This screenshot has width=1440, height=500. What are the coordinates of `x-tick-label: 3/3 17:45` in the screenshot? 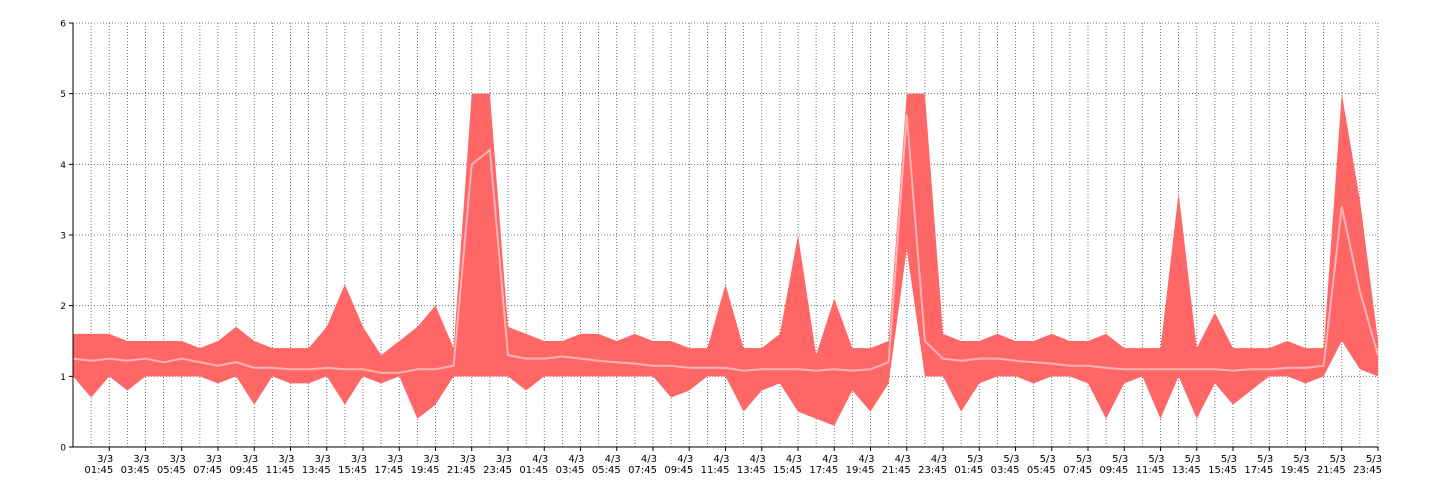 It's located at (388, 465).